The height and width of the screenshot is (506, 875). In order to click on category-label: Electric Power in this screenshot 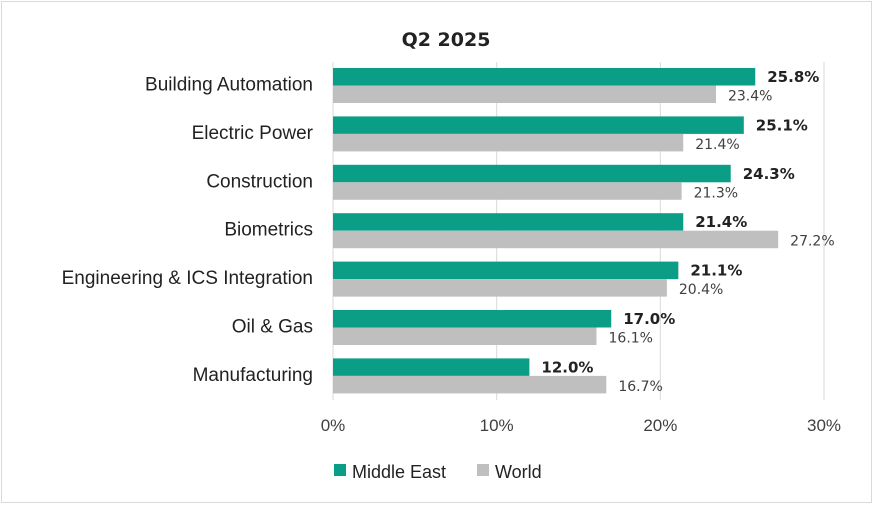, I will do `click(253, 133)`.